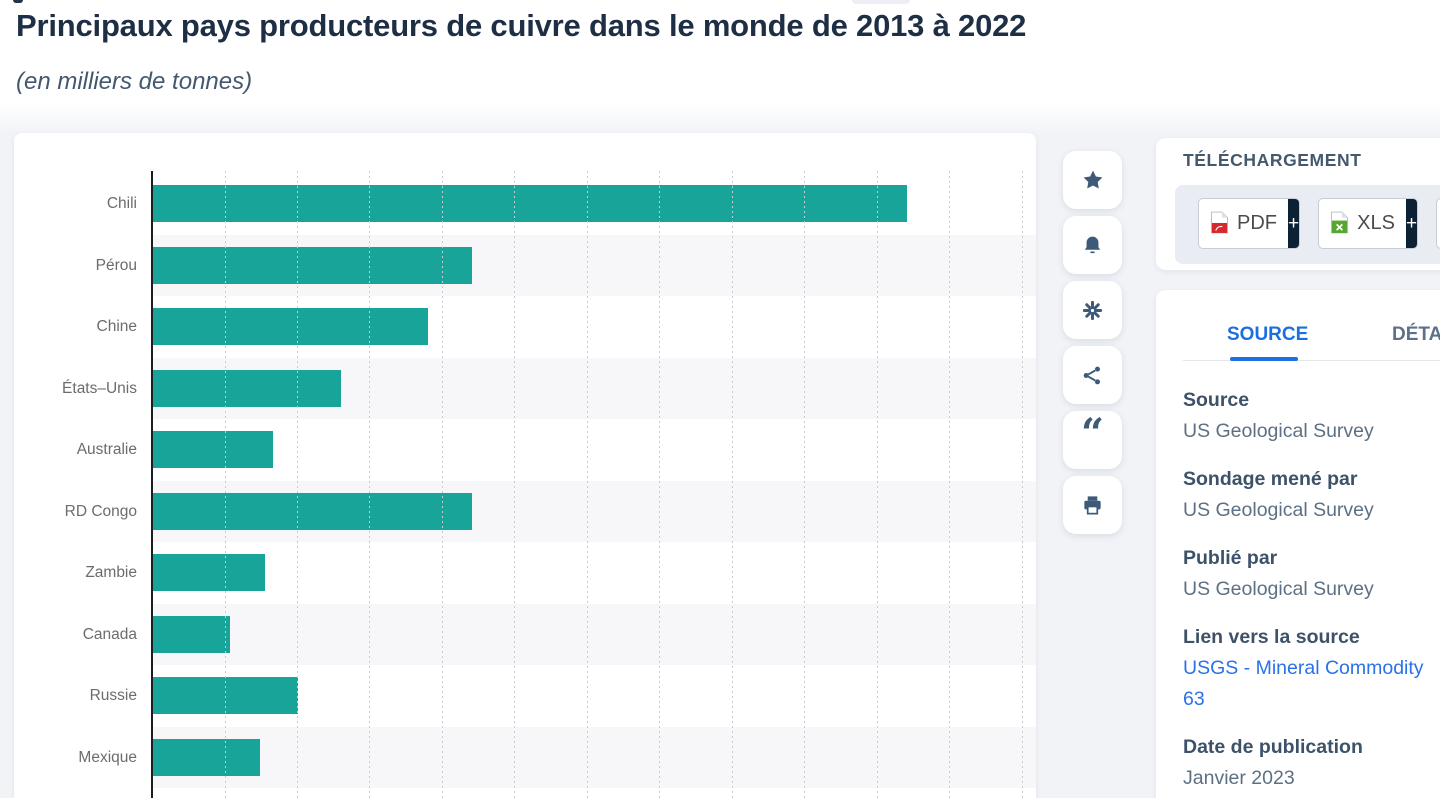 The width and height of the screenshot is (1440, 798). I want to click on gear-icon, so click(1092, 310).